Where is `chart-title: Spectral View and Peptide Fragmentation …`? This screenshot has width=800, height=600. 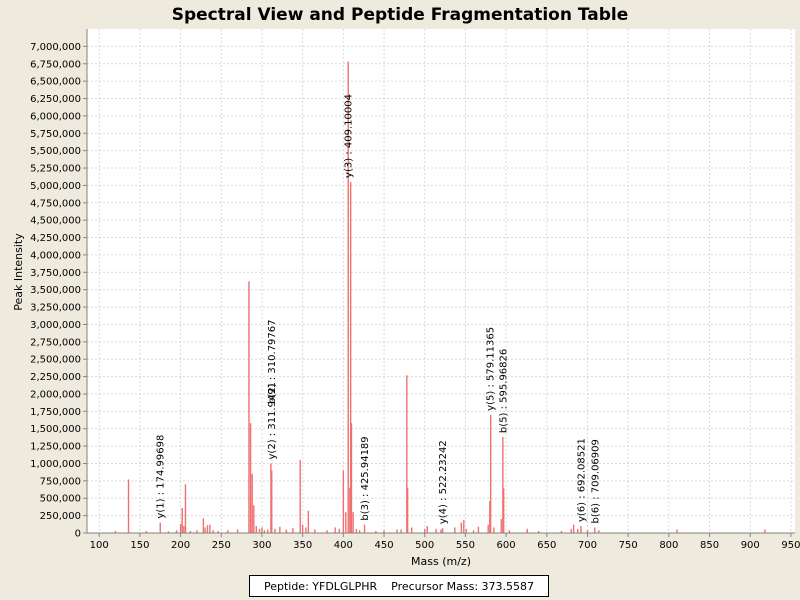 chart-title: Spectral View and Peptide Fragmentation … is located at coordinates (400, 15).